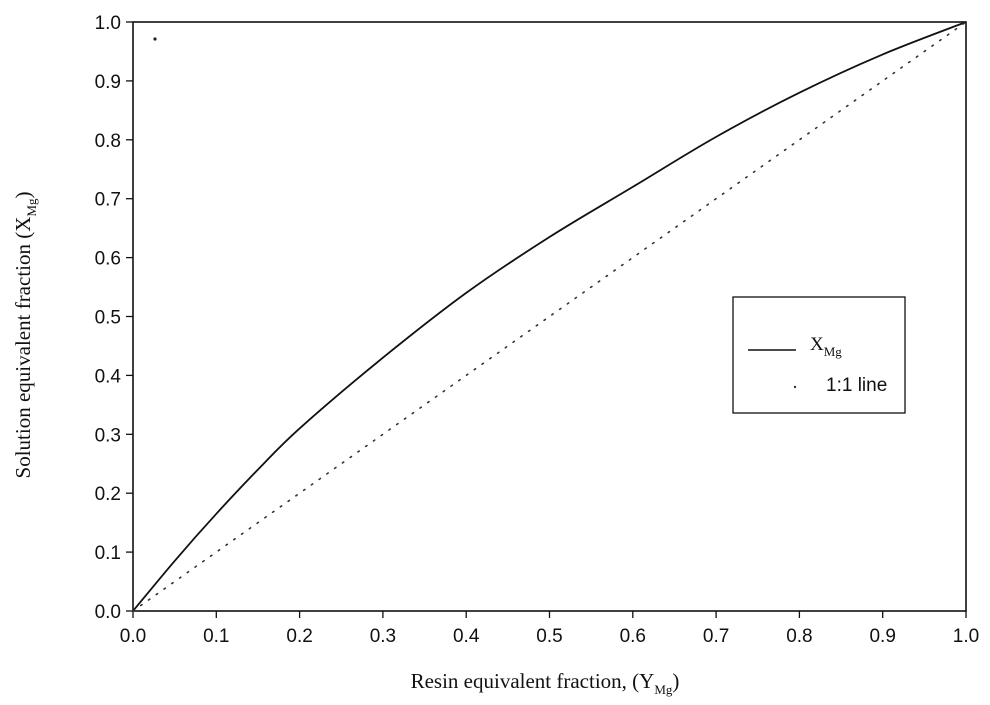  What do you see at coordinates (155, 39) in the screenshot?
I see `stray-point-mark` at bounding box center [155, 39].